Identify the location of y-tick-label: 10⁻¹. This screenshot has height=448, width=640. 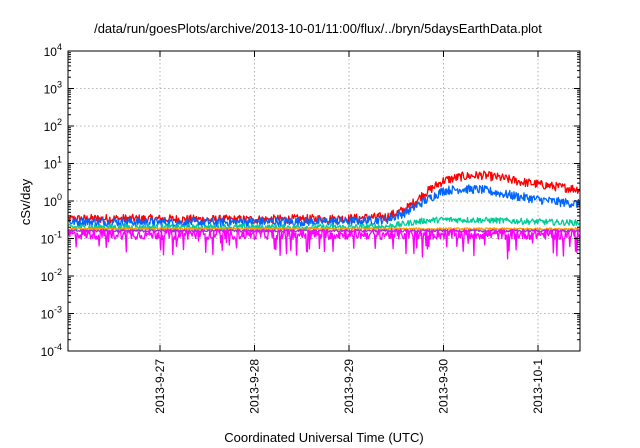
(51, 238).